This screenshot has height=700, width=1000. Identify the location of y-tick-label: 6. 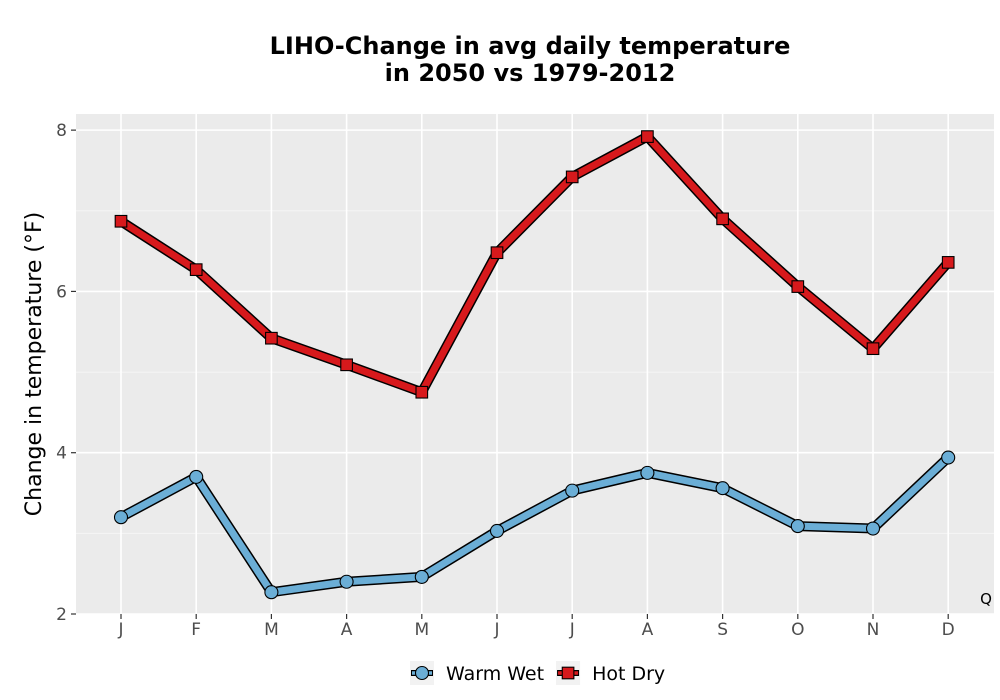
(61, 292).